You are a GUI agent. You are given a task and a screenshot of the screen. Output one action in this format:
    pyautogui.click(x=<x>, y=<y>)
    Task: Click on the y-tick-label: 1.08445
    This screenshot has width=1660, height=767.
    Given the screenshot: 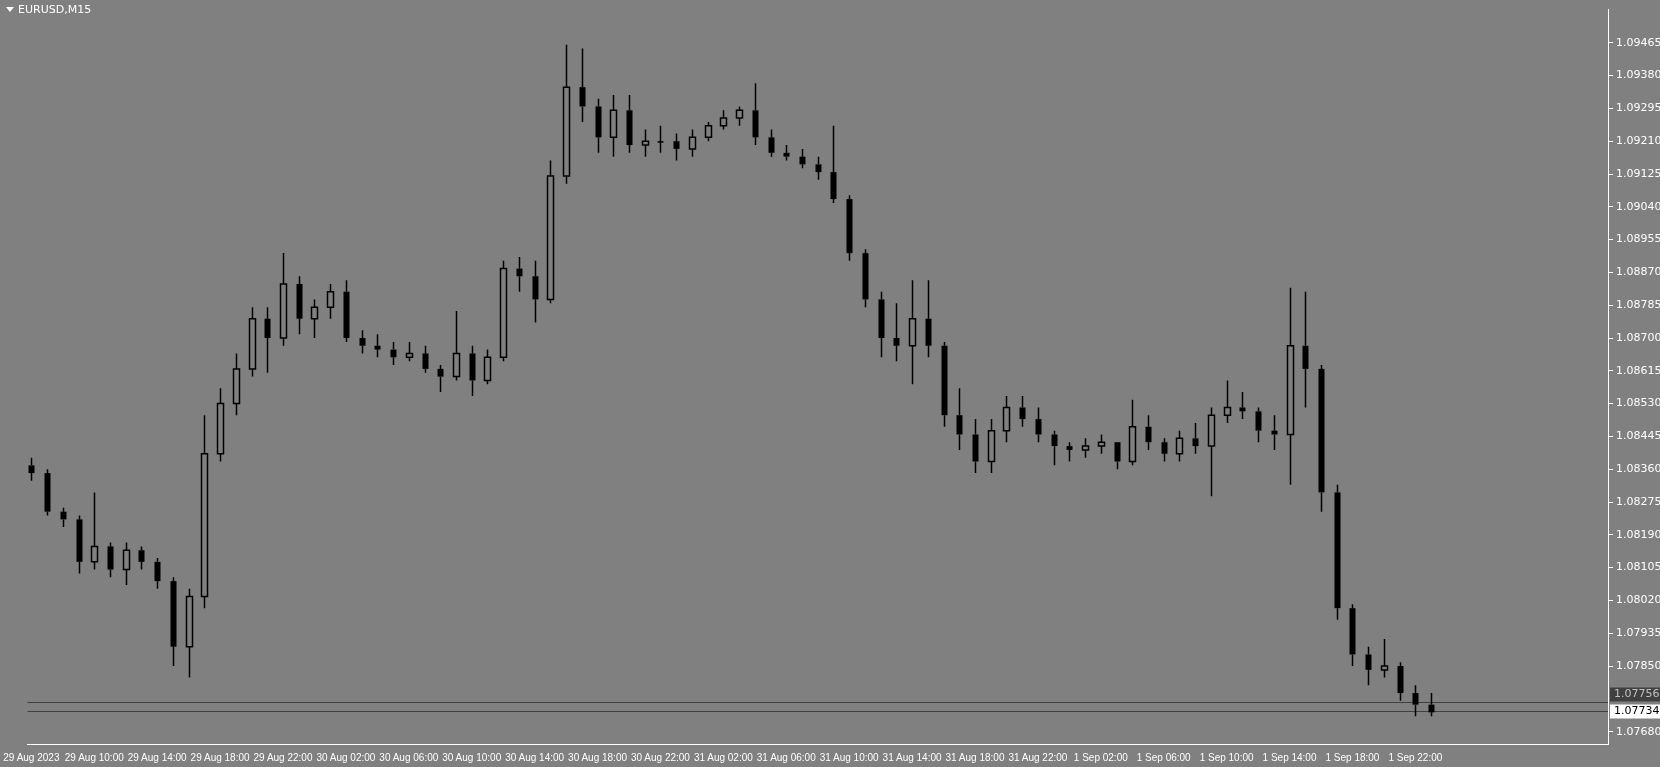 What is the action you would take?
    pyautogui.click(x=1638, y=436)
    